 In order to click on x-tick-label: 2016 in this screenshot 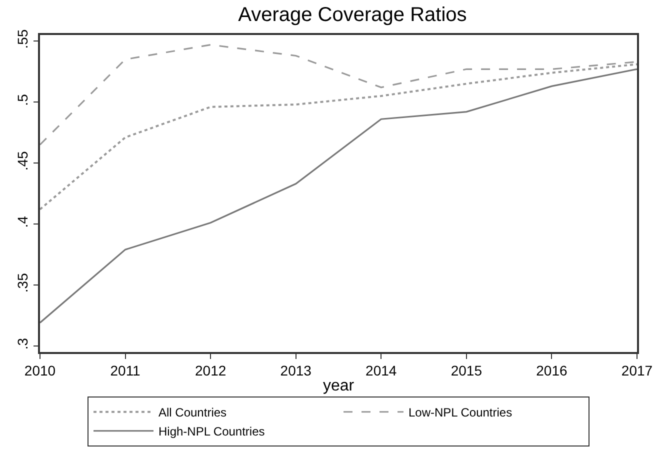, I will do `click(552, 370)`.